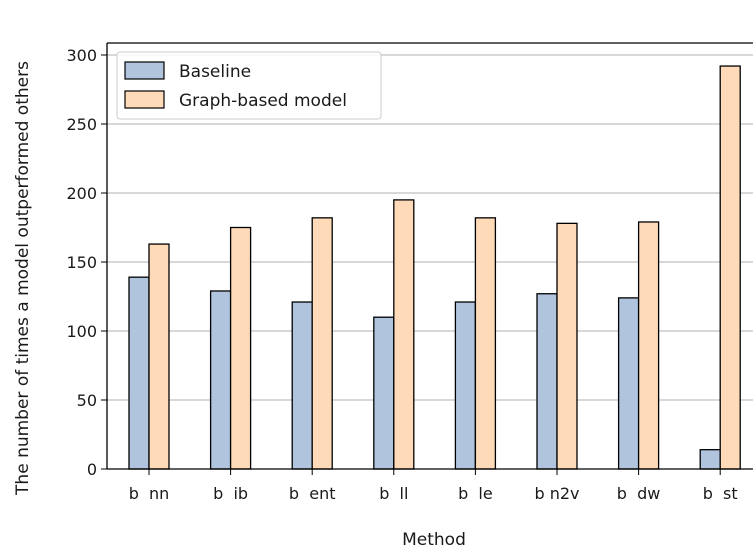 This screenshot has width=753, height=546. What do you see at coordinates (81, 124) in the screenshot?
I see `y-tick-label-250: 250` at bounding box center [81, 124].